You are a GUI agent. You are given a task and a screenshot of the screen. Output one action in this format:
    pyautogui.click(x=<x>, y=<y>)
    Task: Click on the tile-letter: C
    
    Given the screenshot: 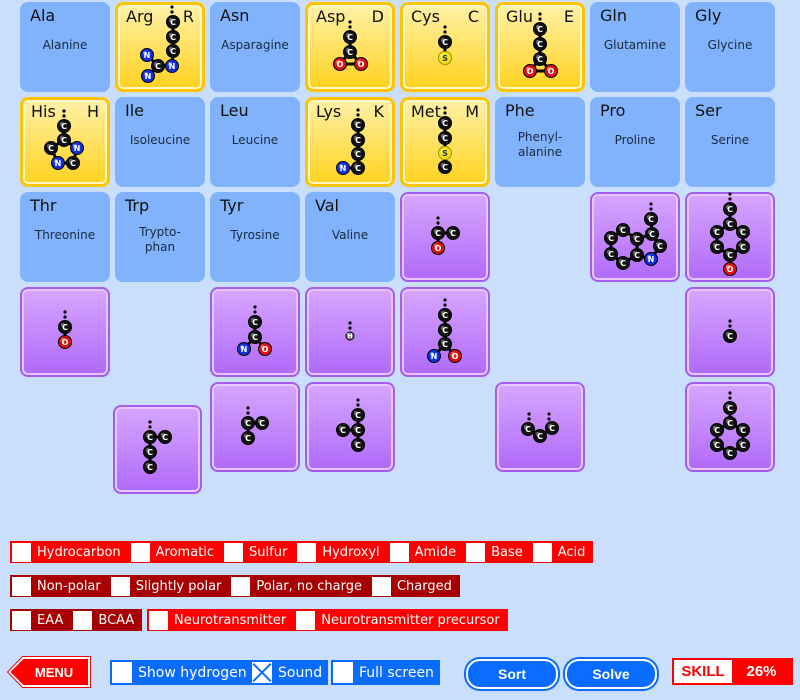 What is the action you would take?
    pyautogui.click(x=473, y=16)
    